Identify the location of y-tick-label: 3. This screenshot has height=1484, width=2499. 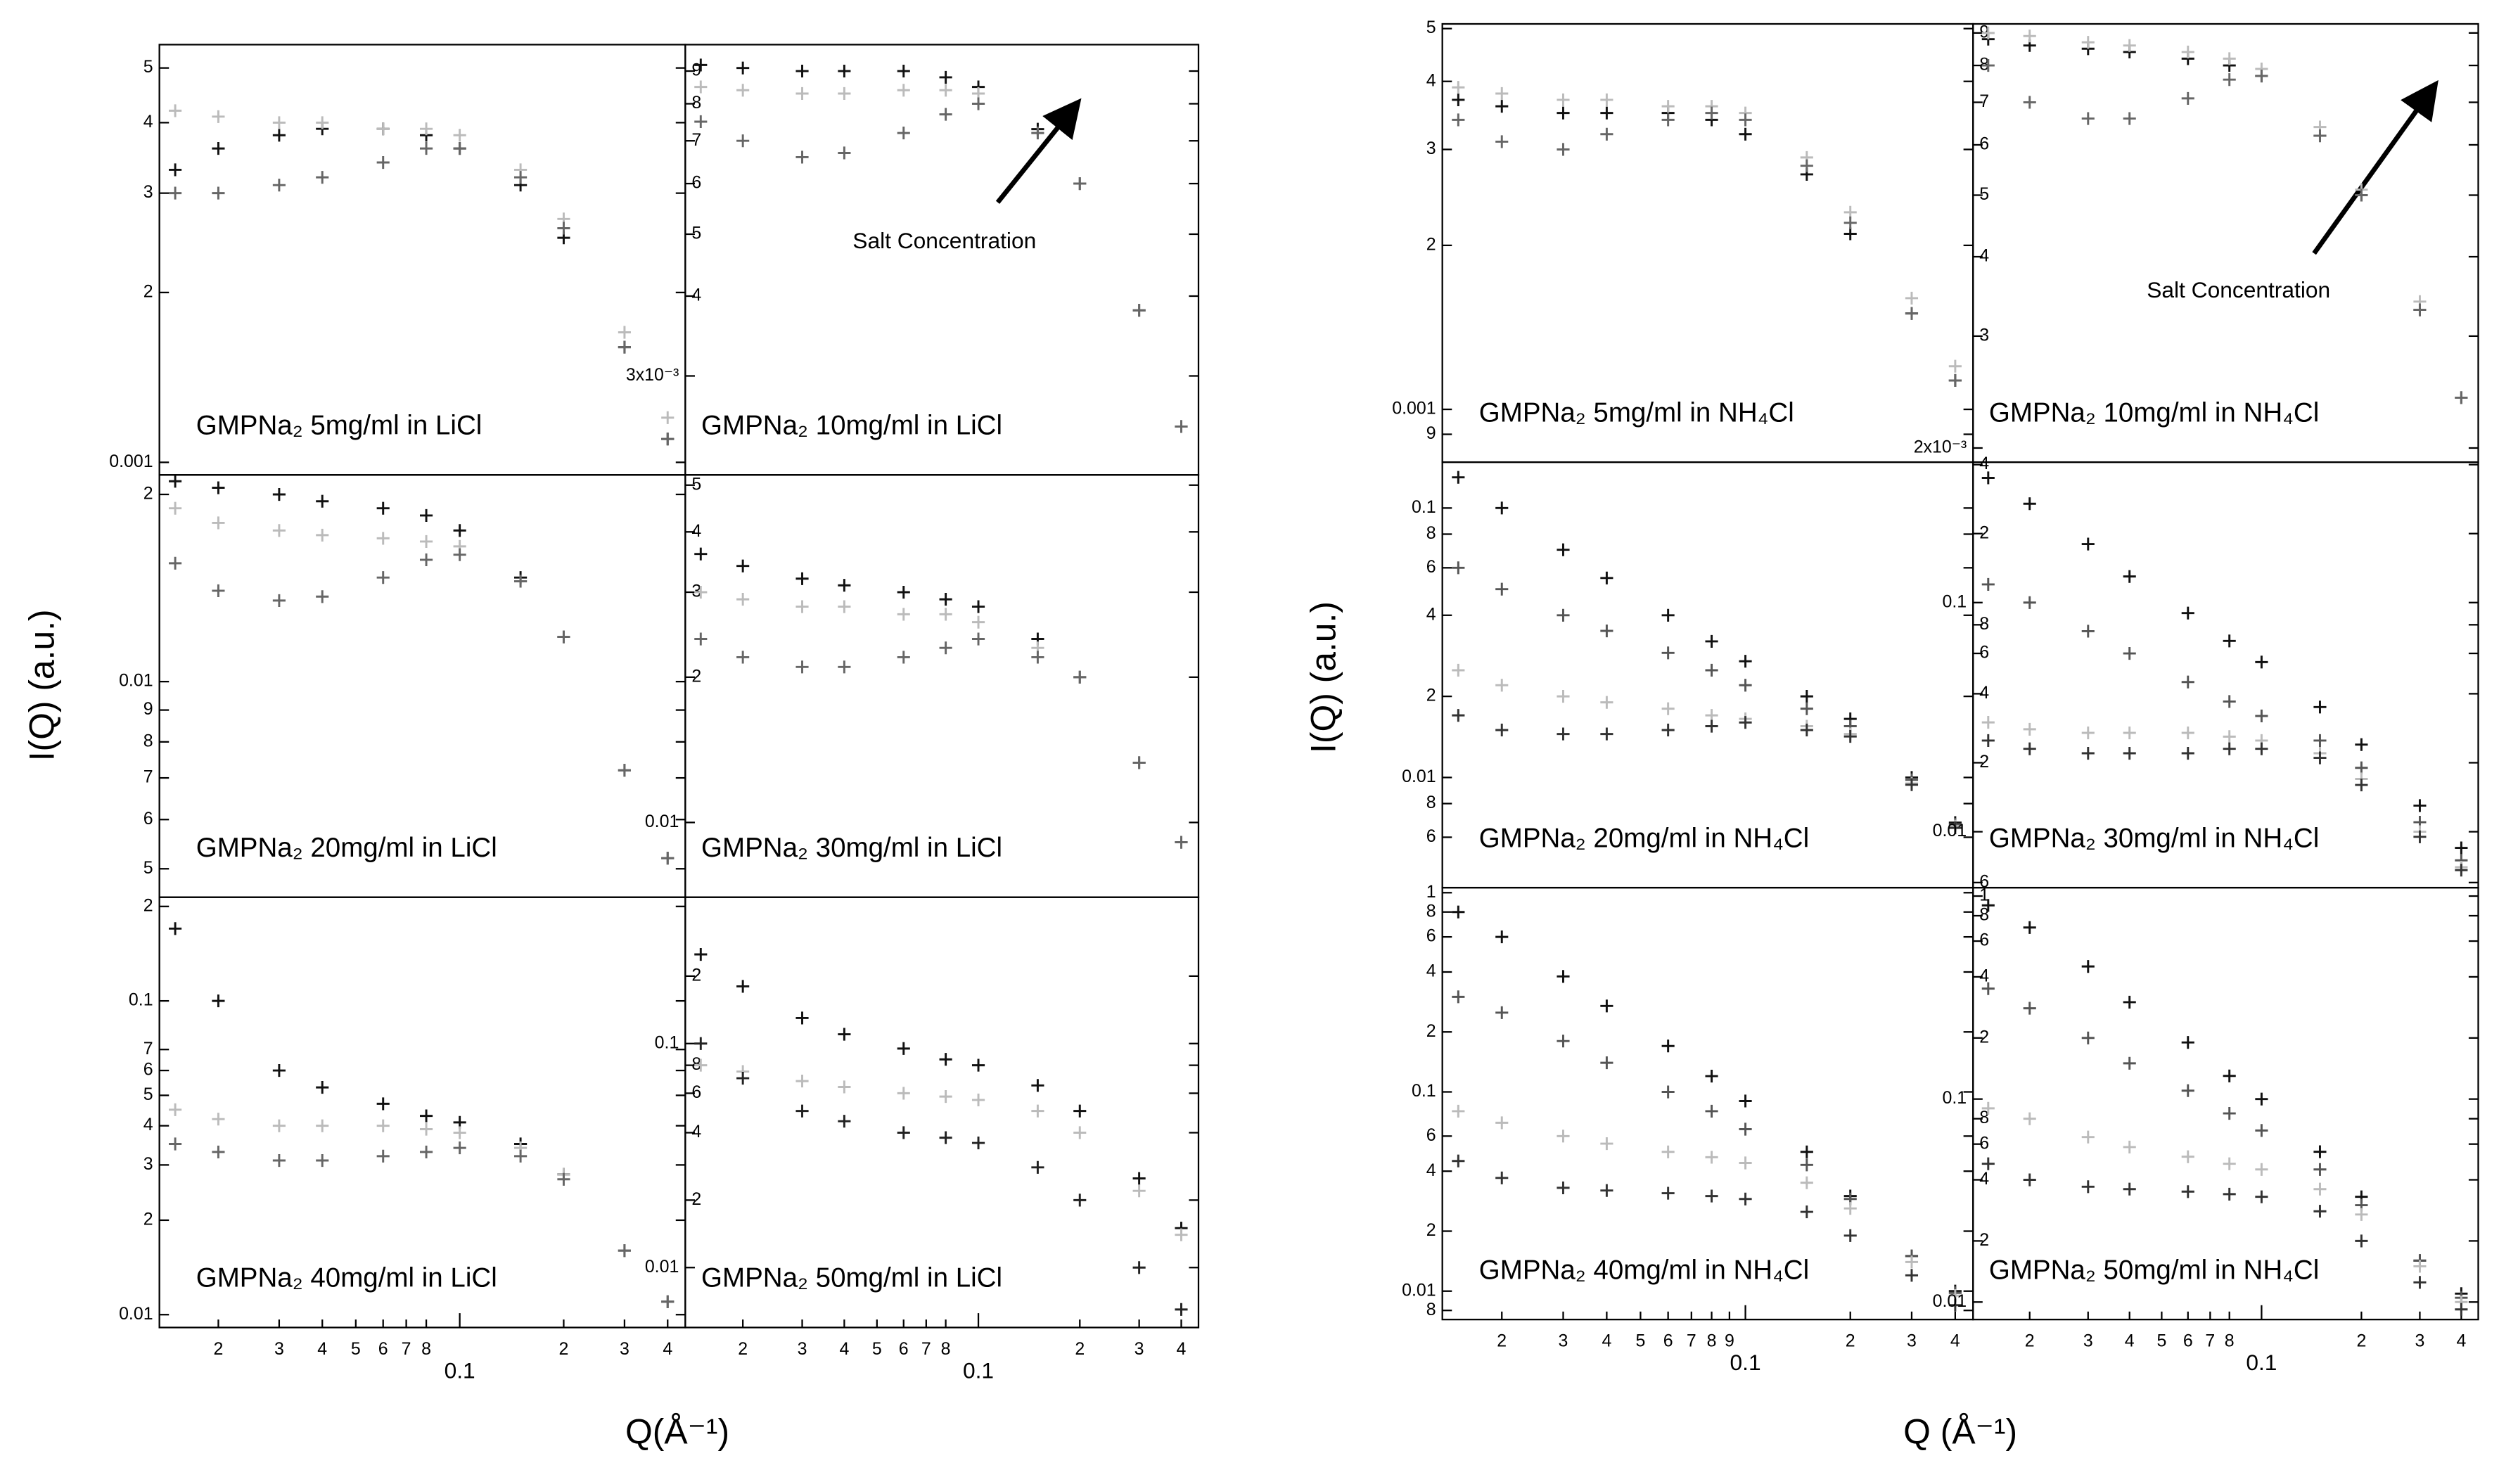
(1431, 149).